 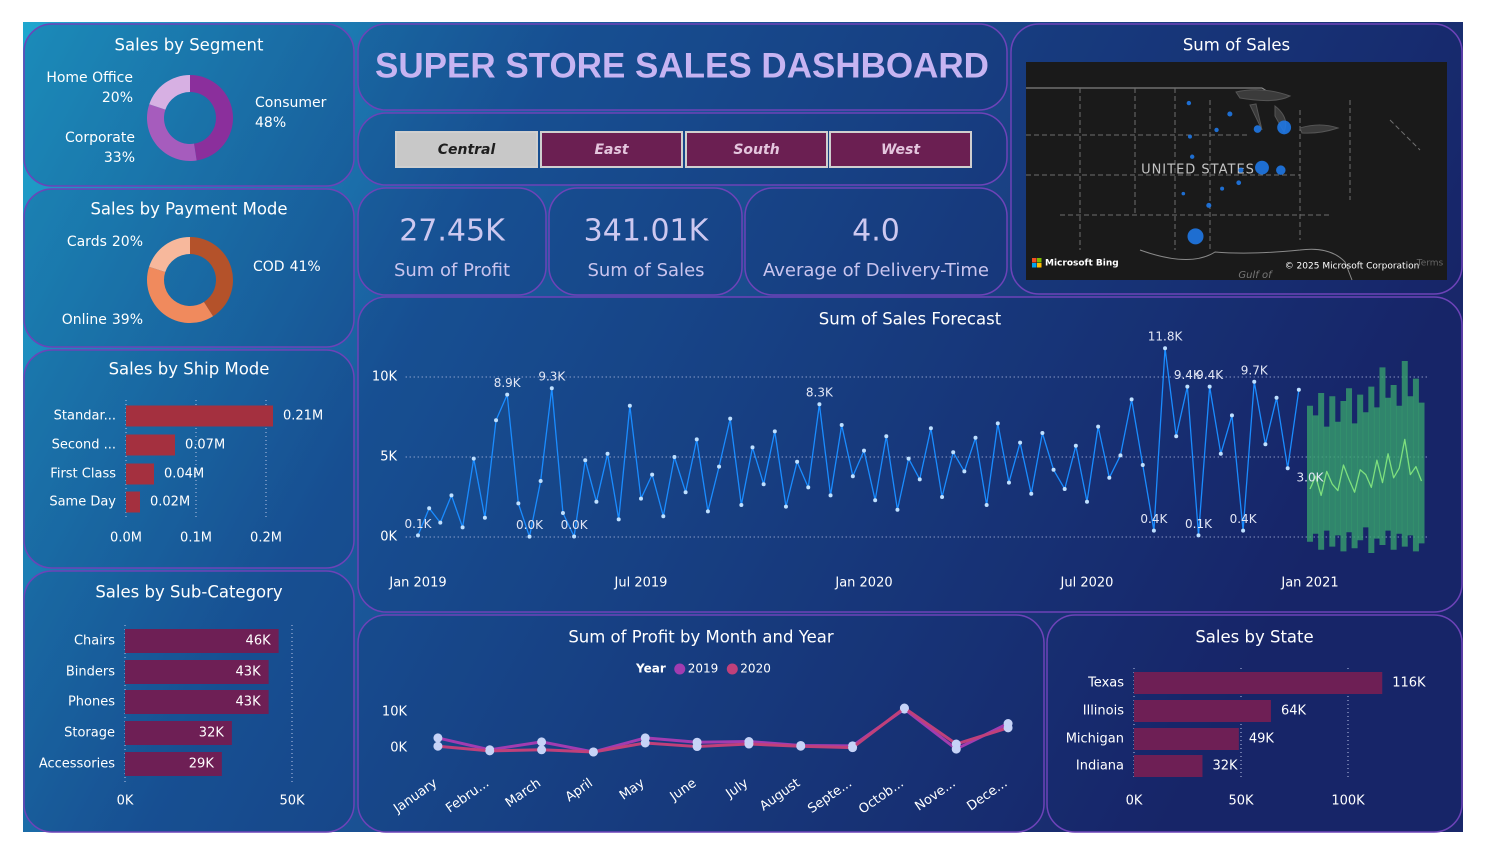 I want to click on category-label: Accessories, so click(x=77, y=764).